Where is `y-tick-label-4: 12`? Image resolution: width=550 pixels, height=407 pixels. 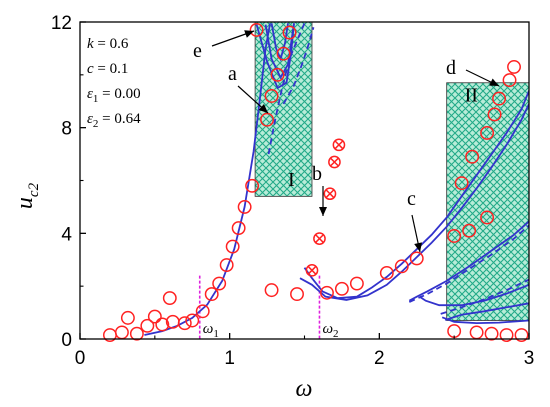
y-tick-label-4: 12 is located at coordinates (61, 23).